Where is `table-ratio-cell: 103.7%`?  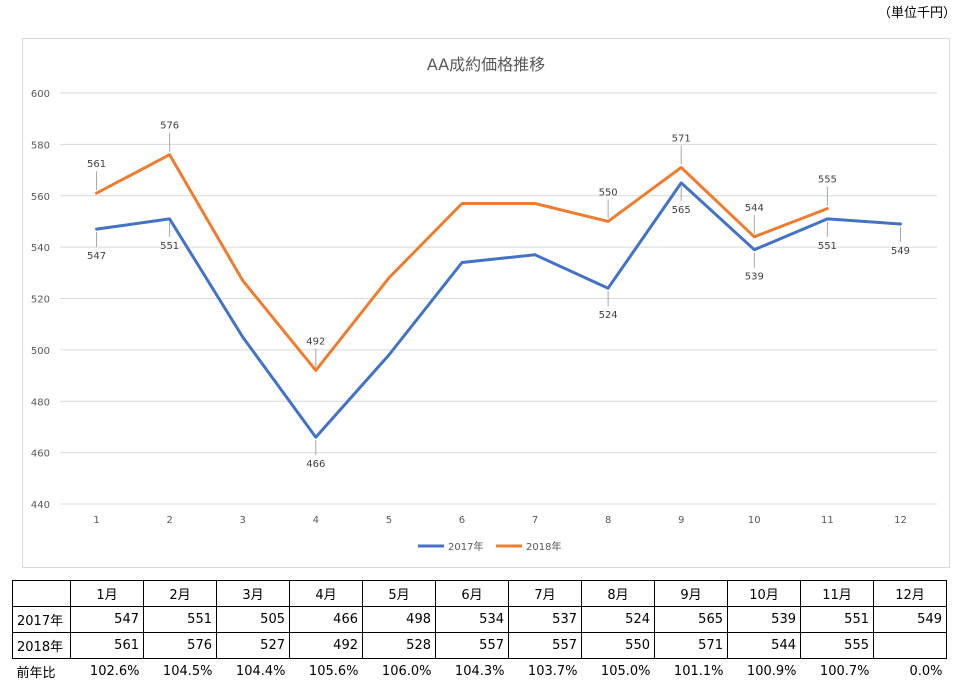
table-ratio-cell: 103.7% is located at coordinates (552, 672).